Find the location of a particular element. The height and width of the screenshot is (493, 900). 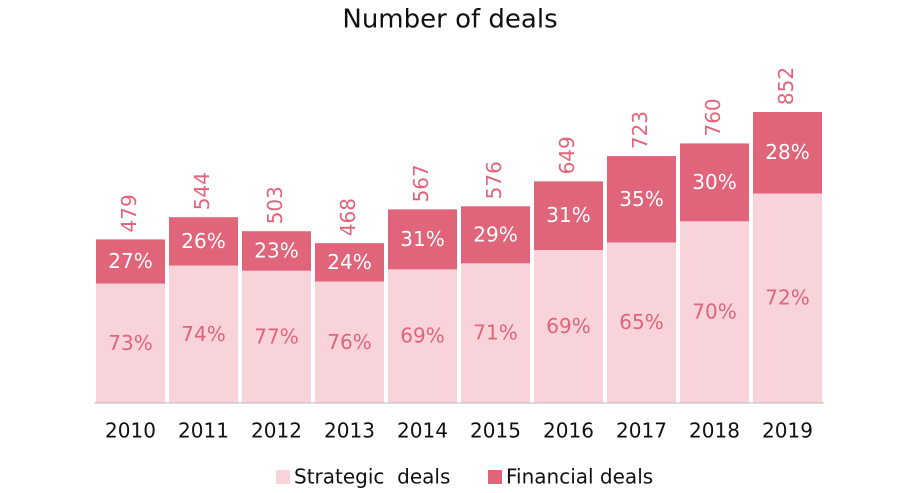

data-label: 77% is located at coordinates (276, 336).